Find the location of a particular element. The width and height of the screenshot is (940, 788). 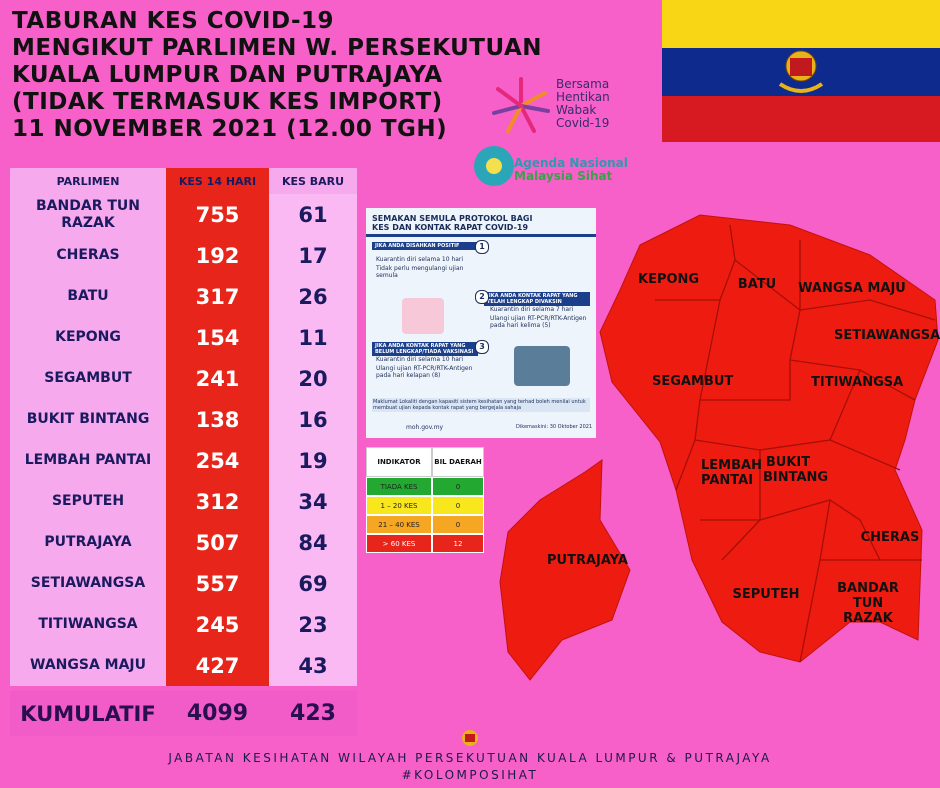

map-label: LEMBAH PANTAI is located at coordinates (731, 473).